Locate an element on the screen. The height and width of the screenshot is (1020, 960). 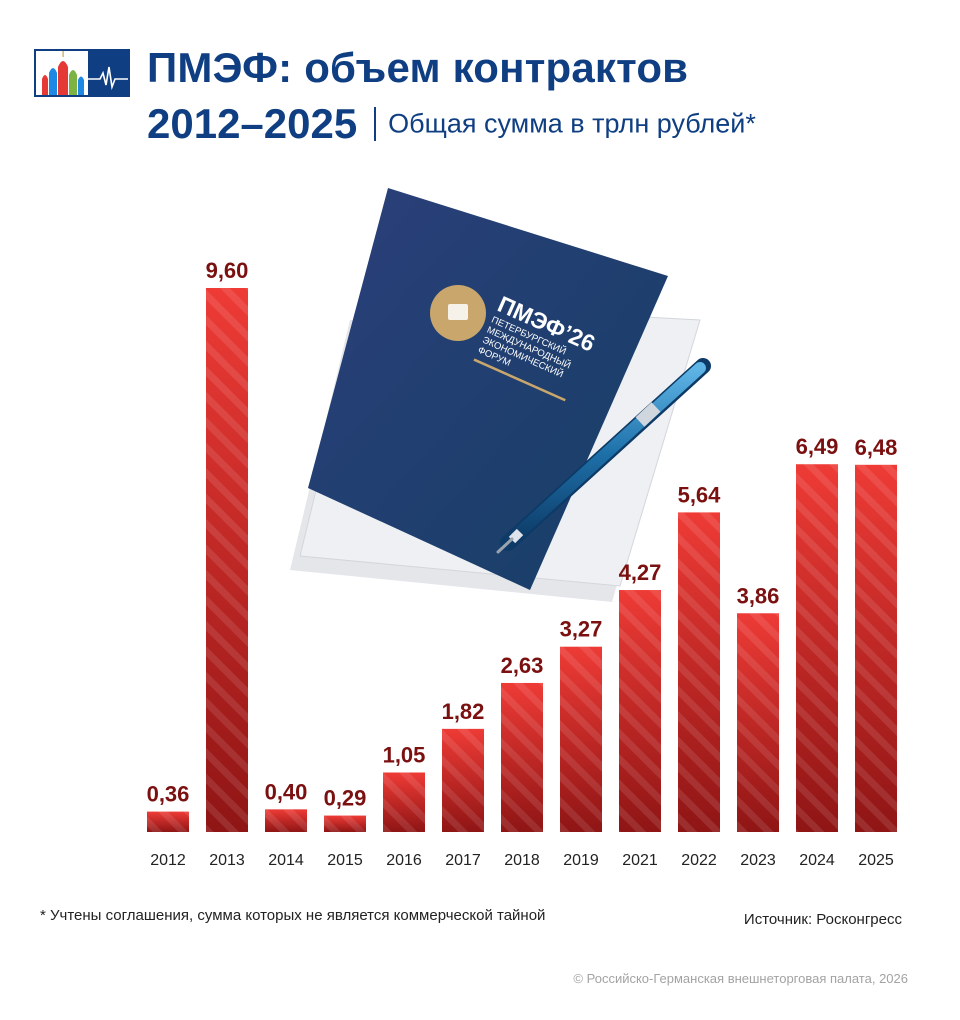
x-tick-2019: 2019 is located at coordinates (581, 860).